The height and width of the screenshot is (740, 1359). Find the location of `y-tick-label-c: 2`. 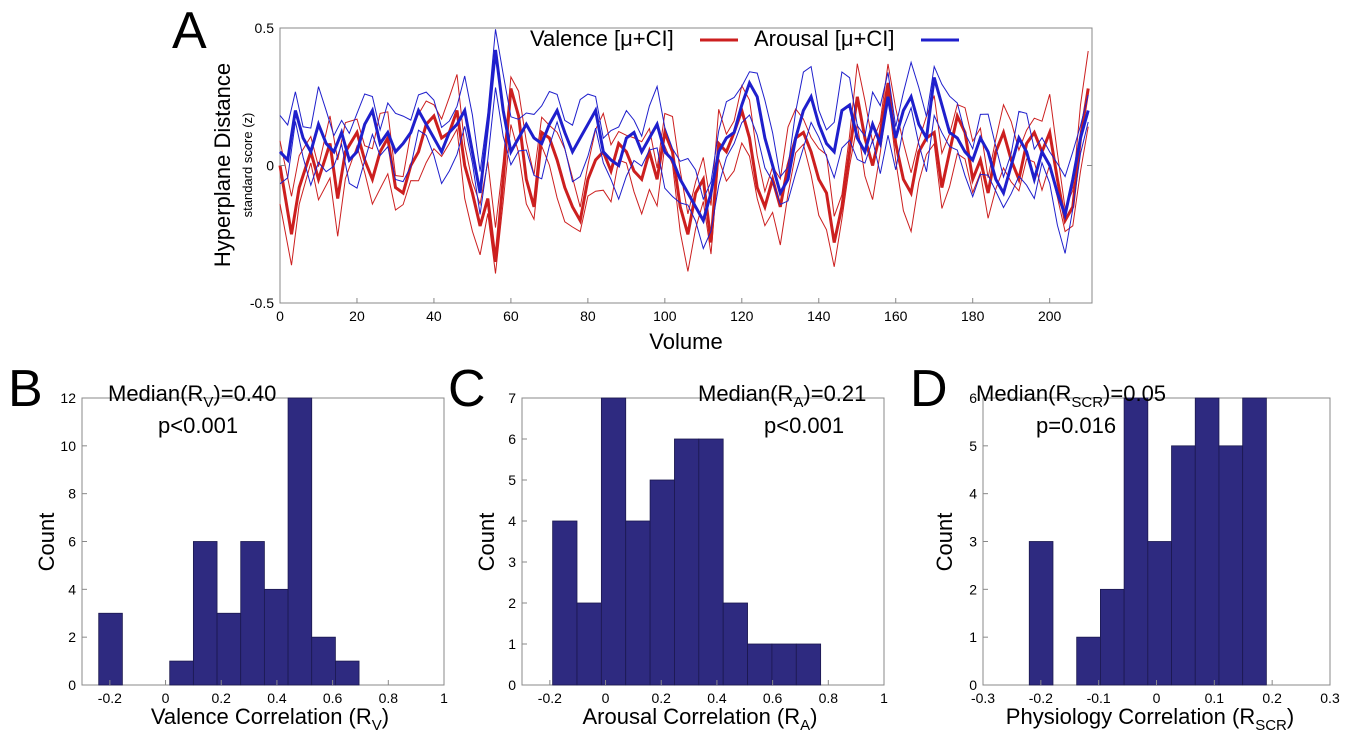

y-tick-label-c: 2 is located at coordinates (512, 603).